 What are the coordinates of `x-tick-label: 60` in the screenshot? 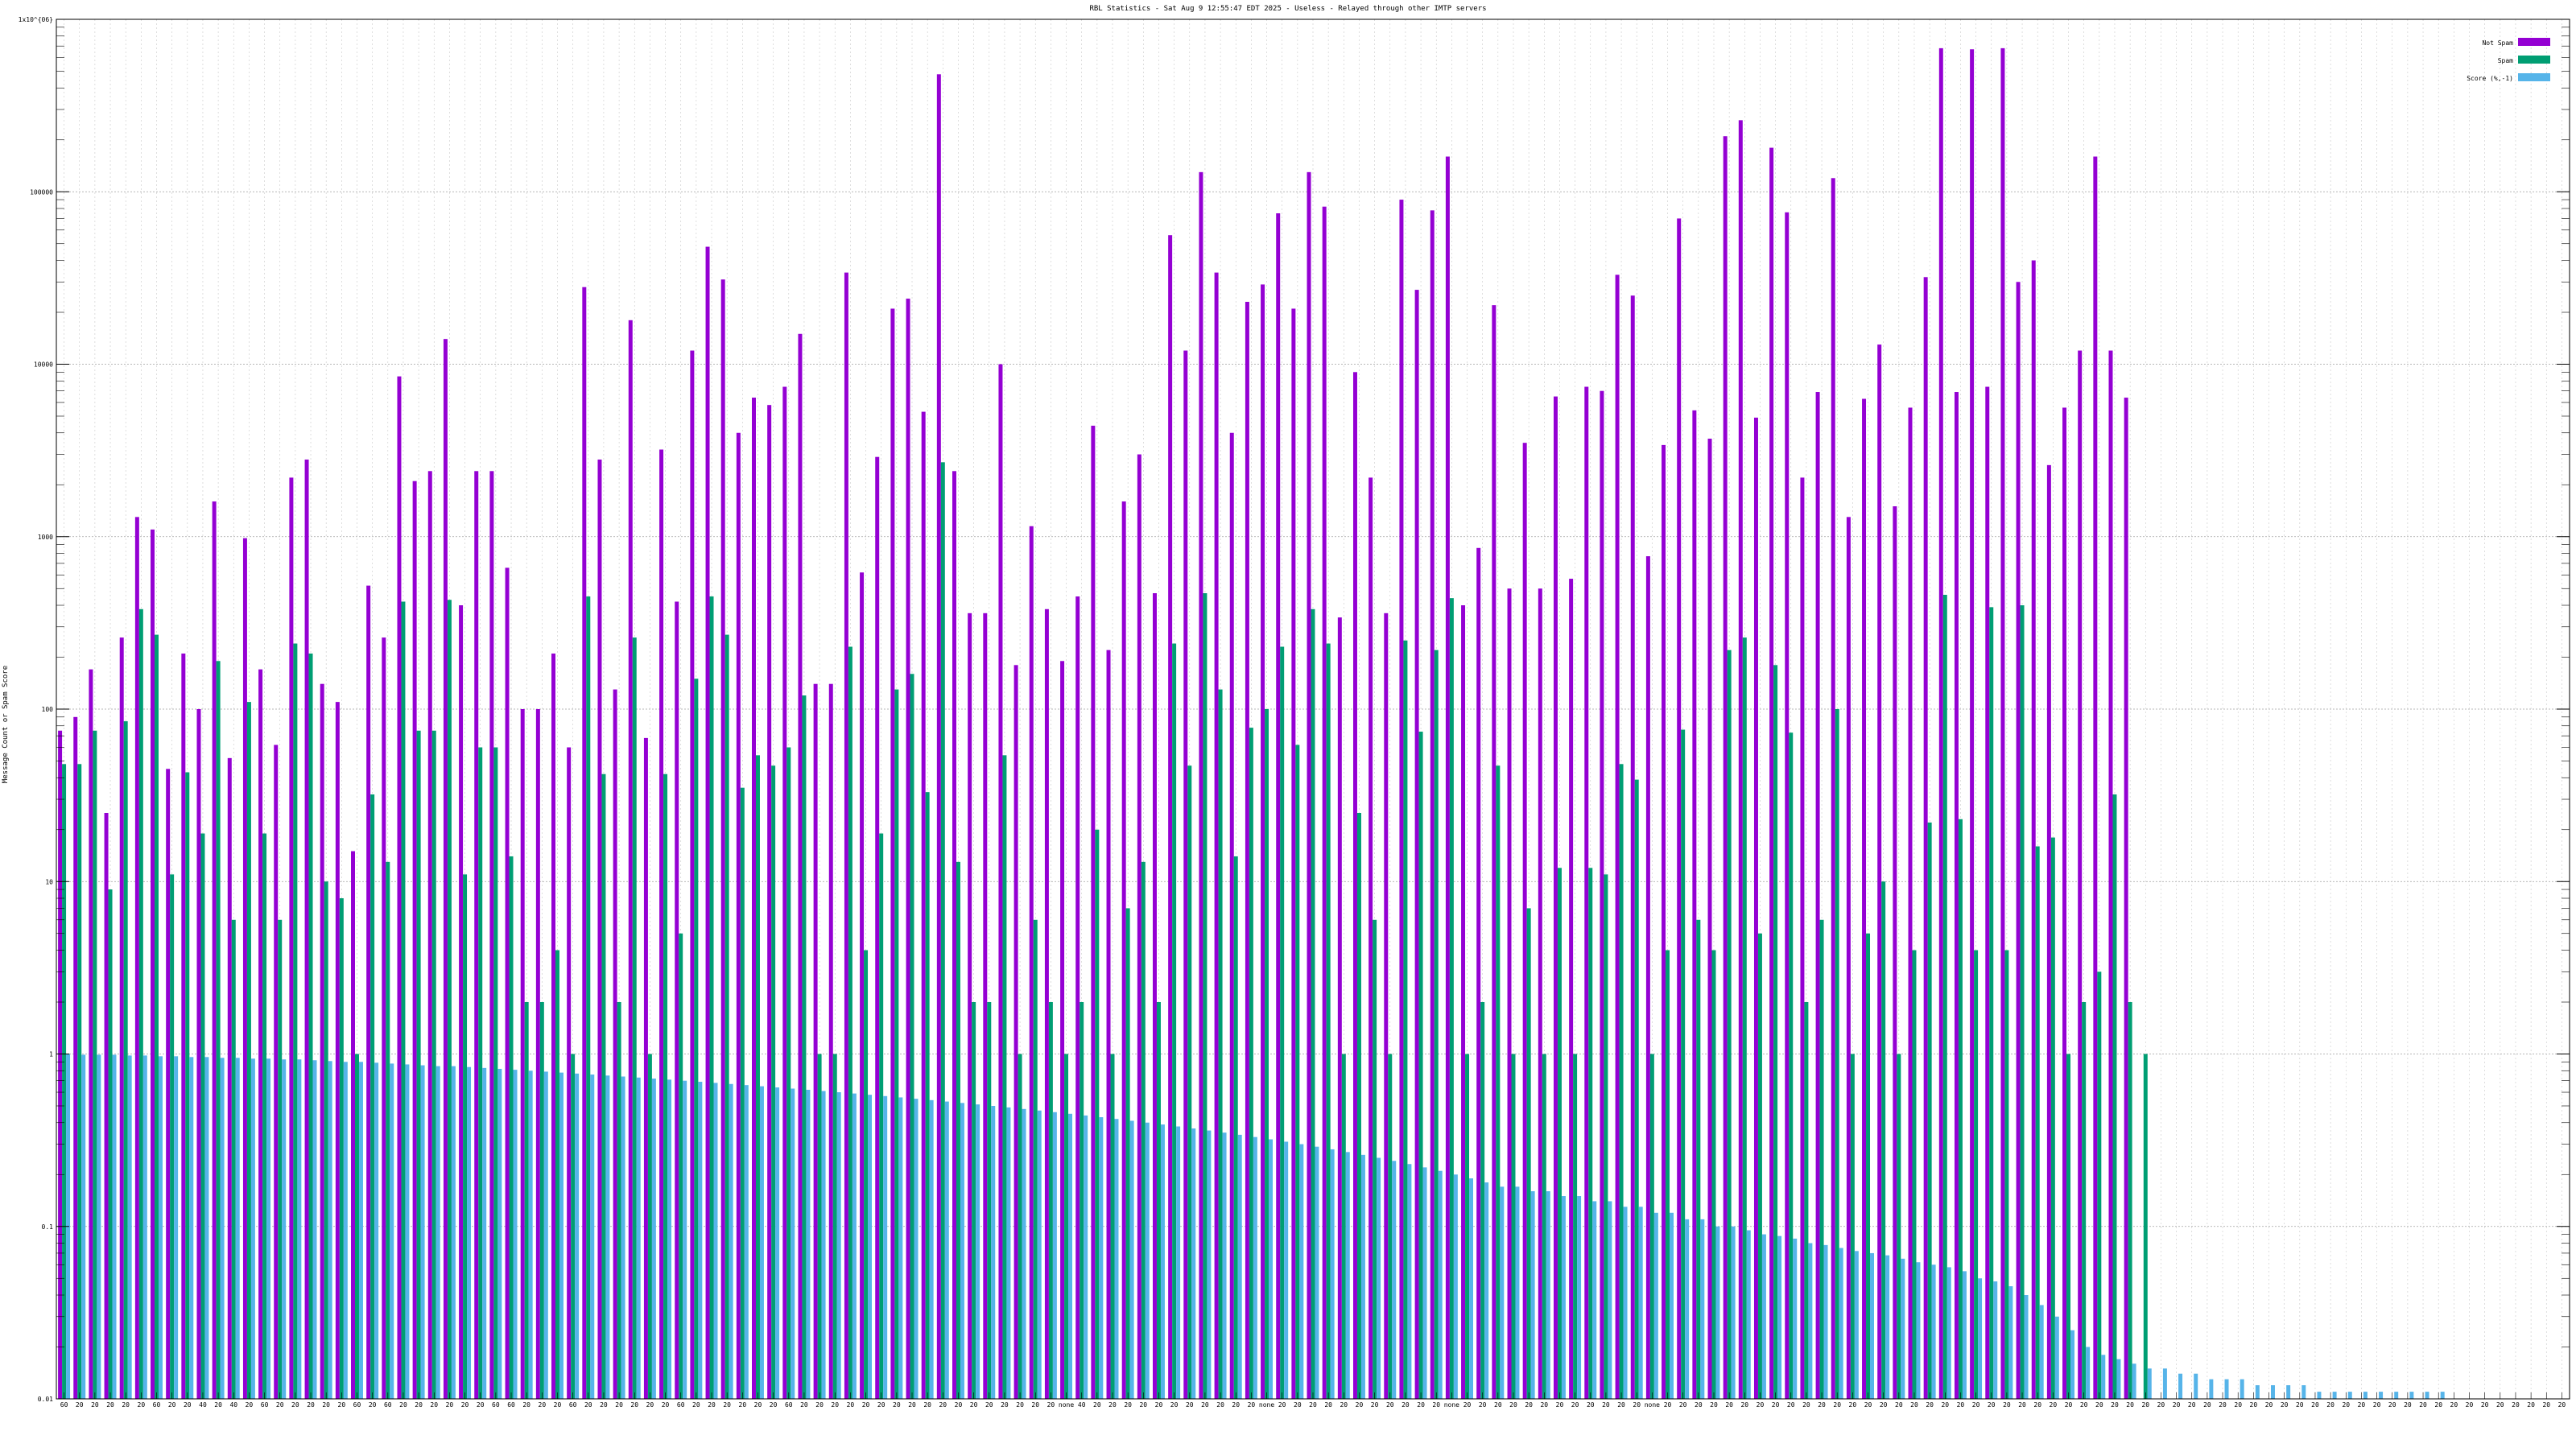 It's located at (357, 1405).